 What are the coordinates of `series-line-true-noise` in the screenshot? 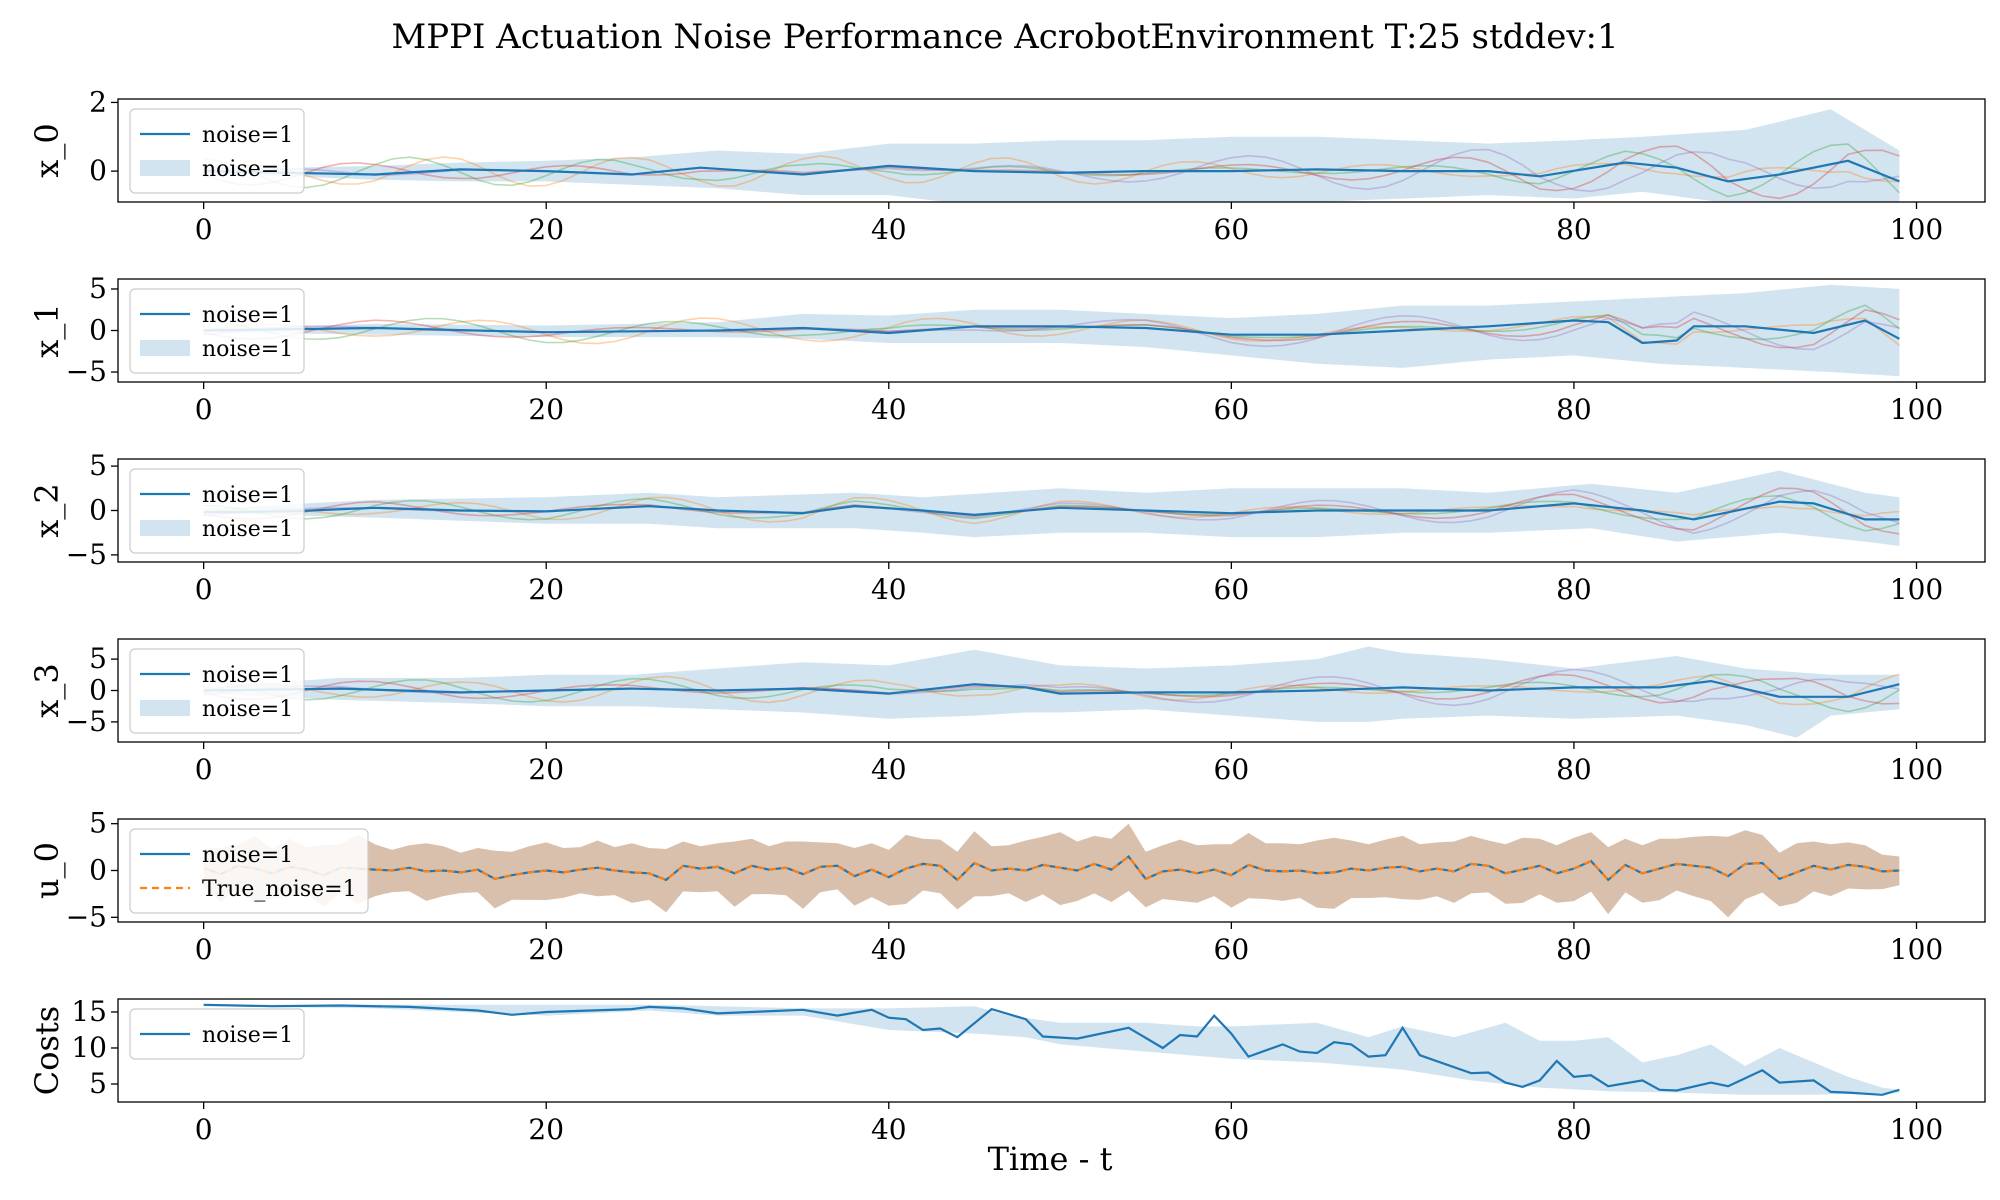 It's located at (1051, 868).